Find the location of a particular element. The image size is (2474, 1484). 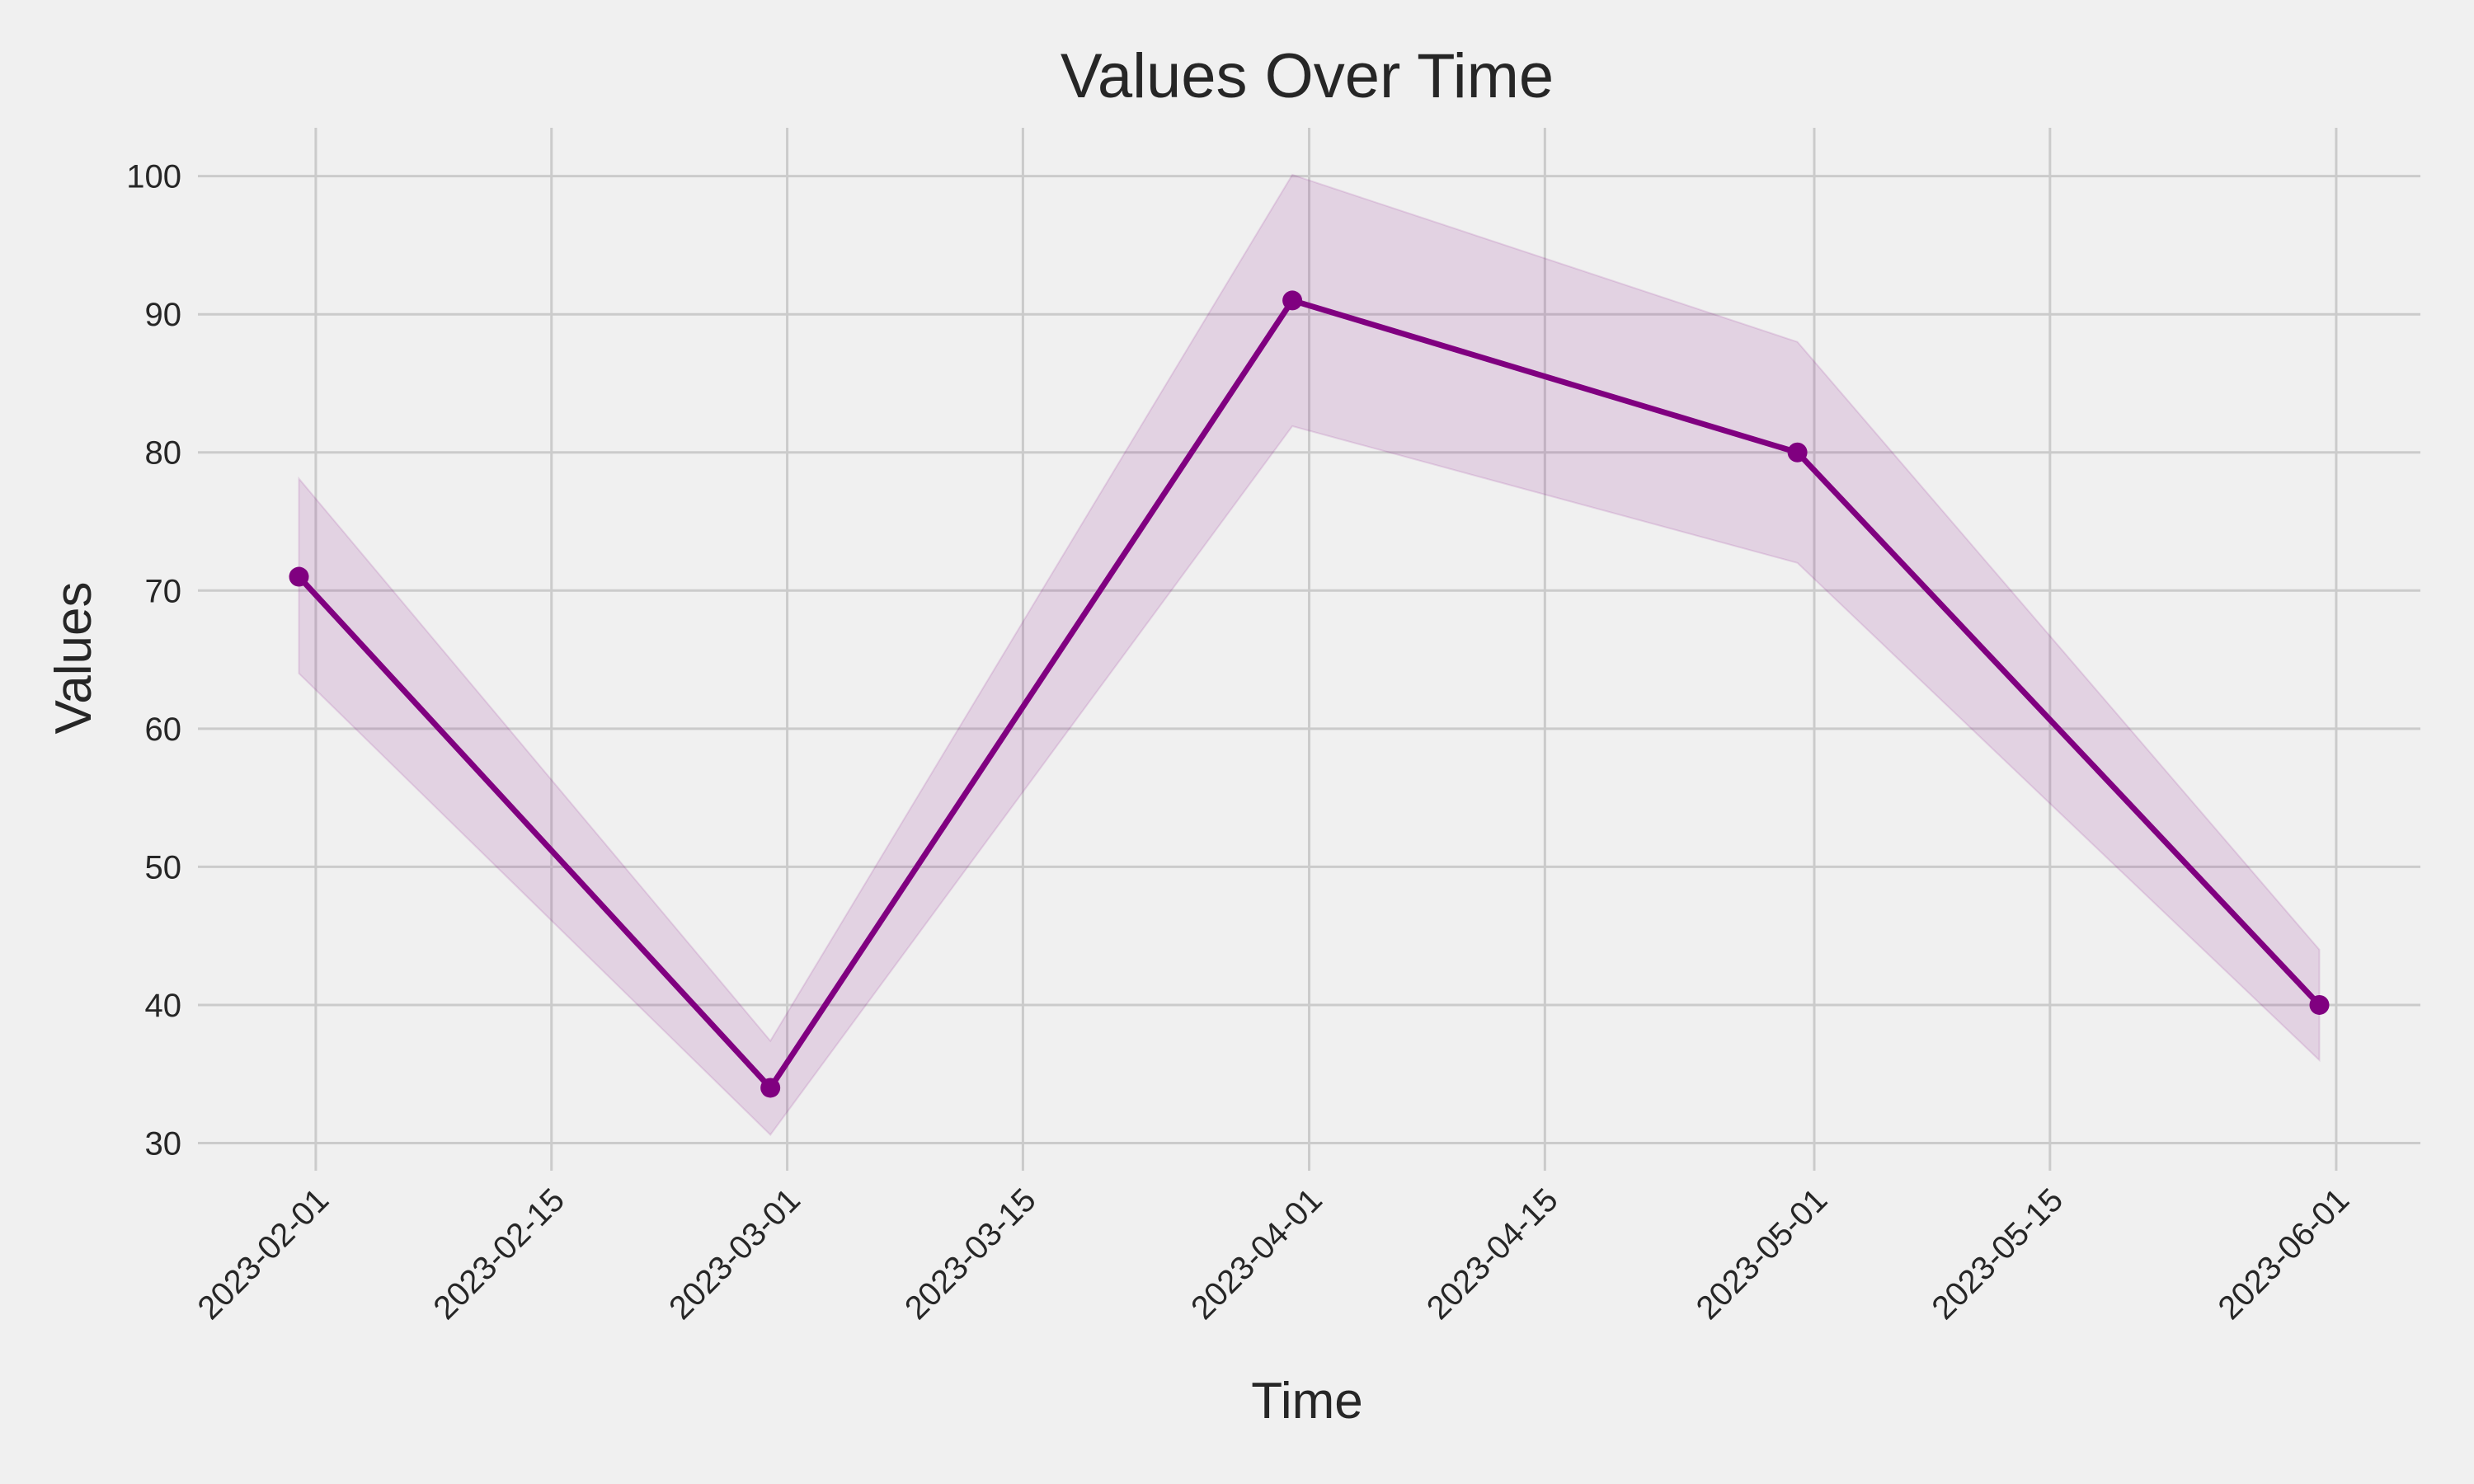

x-tick-label: 2023-04-01 is located at coordinates (1256, 1254).